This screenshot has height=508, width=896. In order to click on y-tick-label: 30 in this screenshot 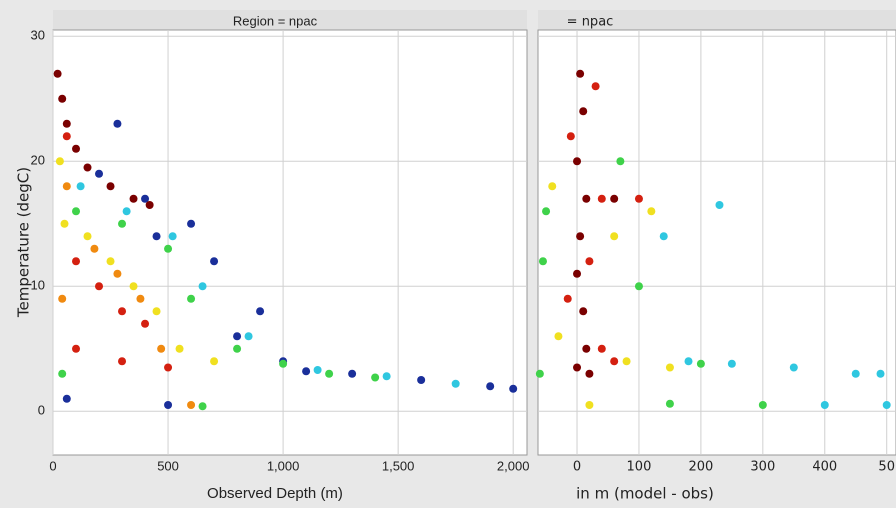, I will do `click(38, 35)`.